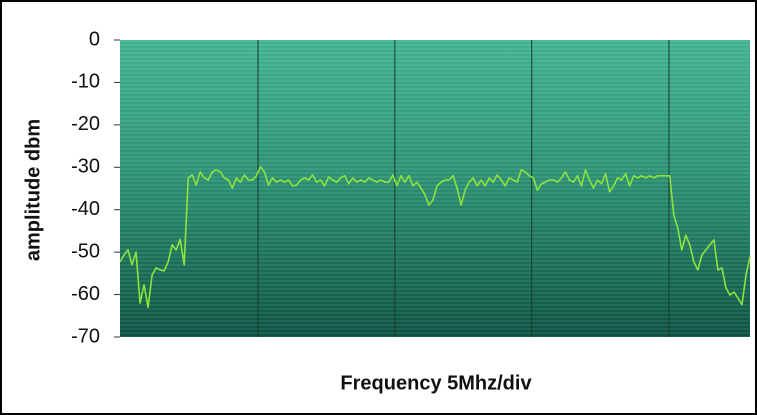  What do you see at coordinates (85, 167) in the screenshot?
I see `y-tick-label: -30` at bounding box center [85, 167].